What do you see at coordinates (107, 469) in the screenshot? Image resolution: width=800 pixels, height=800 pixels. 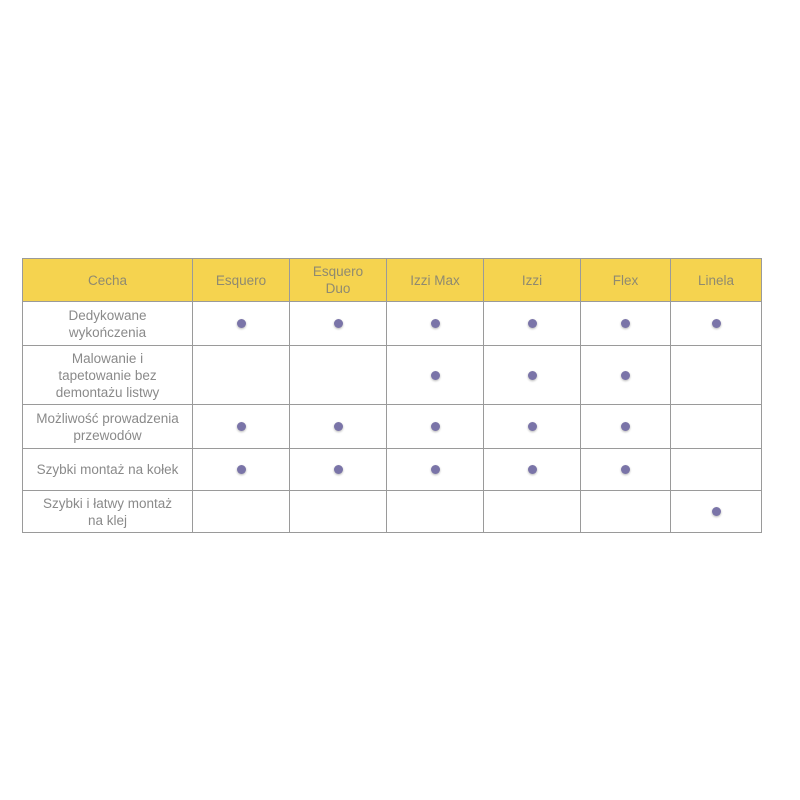 I see `feature-label: Szybki montaż na kołek` at bounding box center [107, 469].